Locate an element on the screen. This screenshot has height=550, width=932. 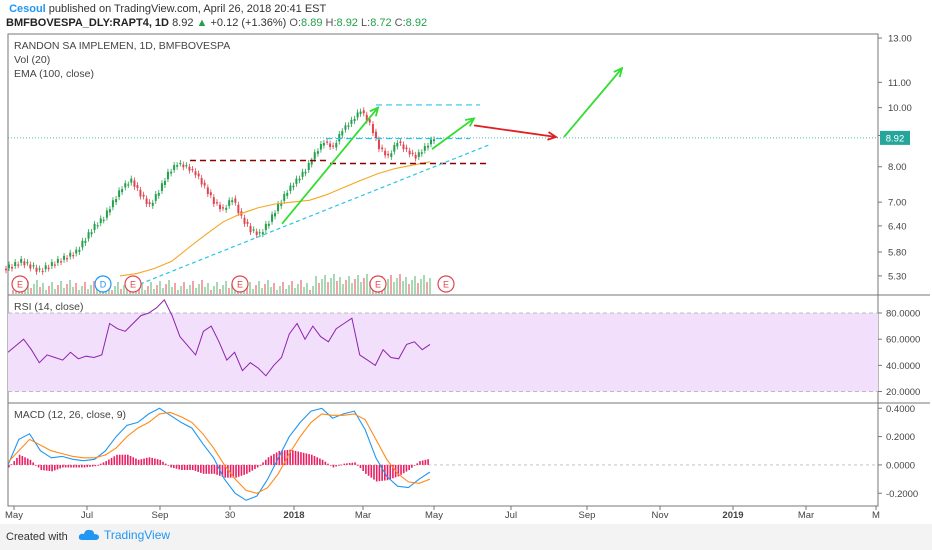
rsi-axis-label: 80.0000 is located at coordinates (903, 314).